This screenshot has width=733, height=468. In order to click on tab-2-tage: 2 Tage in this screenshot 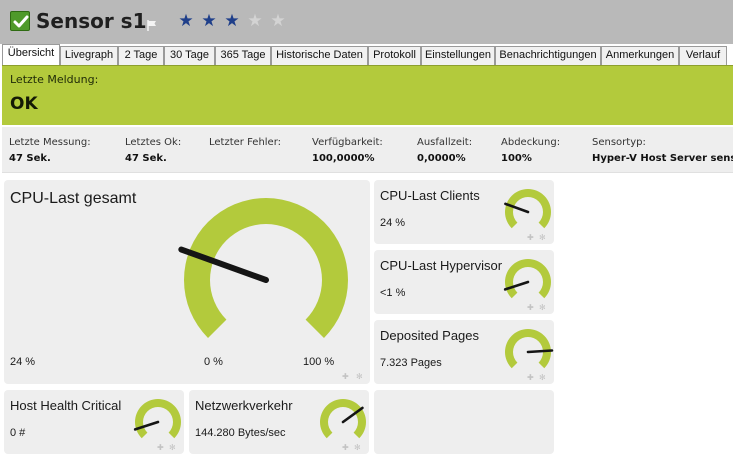, I will do `click(141, 55)`.